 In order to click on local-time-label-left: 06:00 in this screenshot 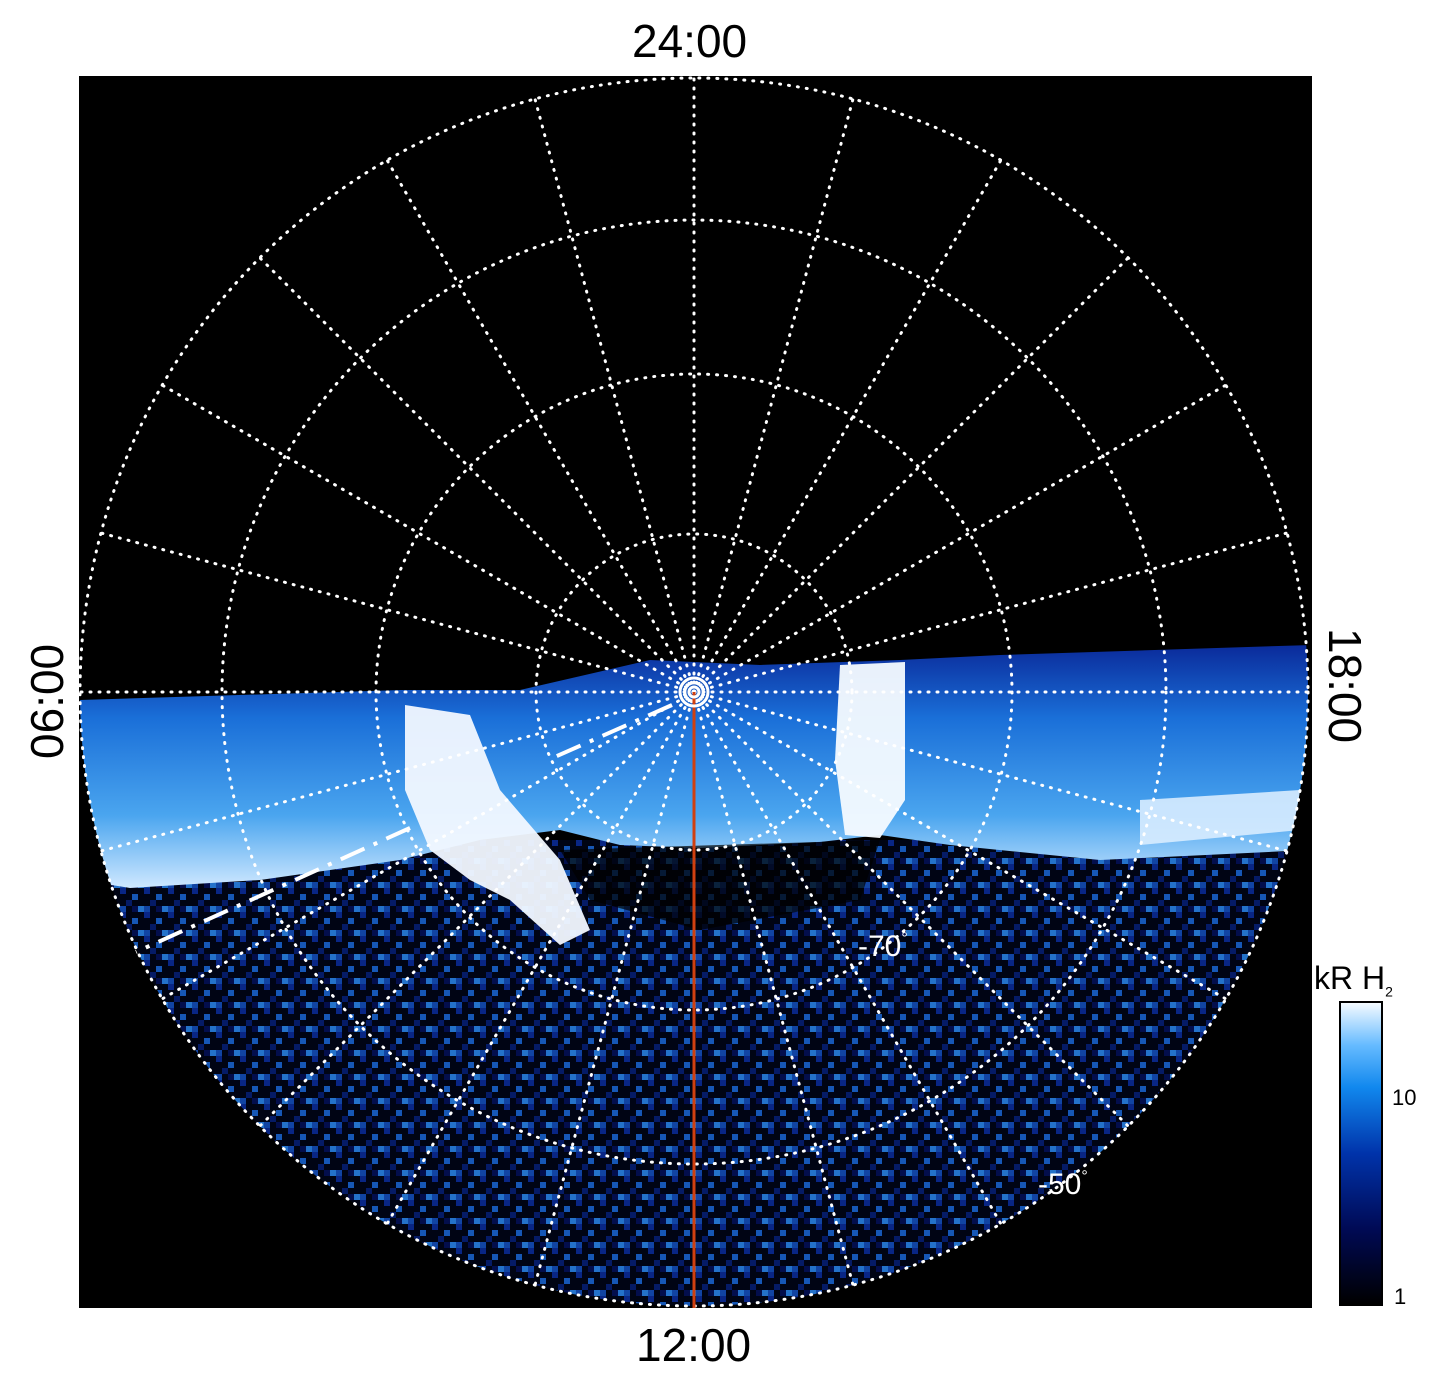, I will do `click(47, 701)`.